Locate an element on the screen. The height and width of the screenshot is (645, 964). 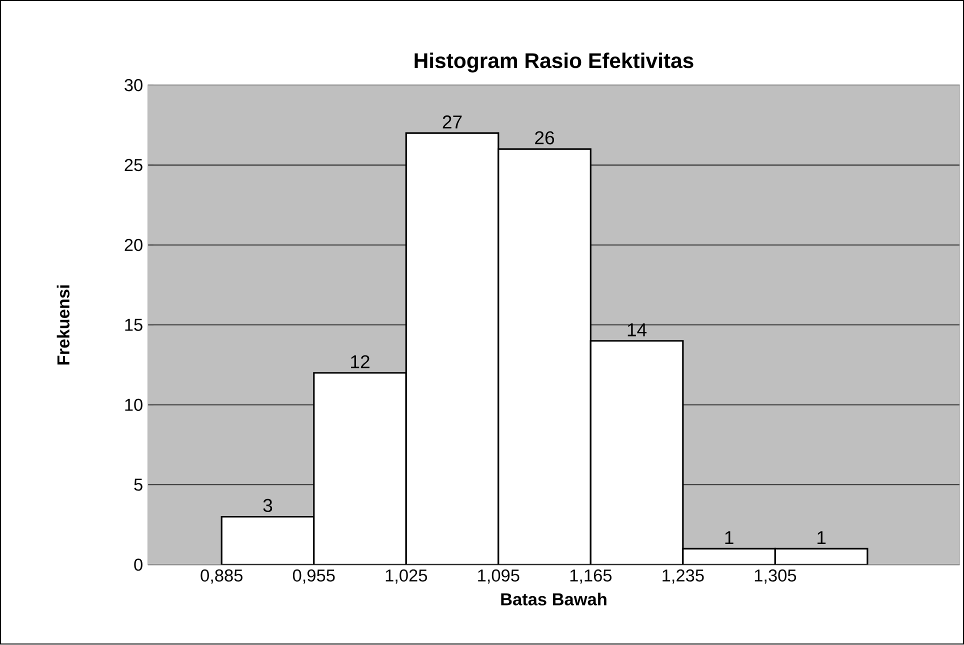
x-tick-label: 1,235 is located at coordinates (683, 577).